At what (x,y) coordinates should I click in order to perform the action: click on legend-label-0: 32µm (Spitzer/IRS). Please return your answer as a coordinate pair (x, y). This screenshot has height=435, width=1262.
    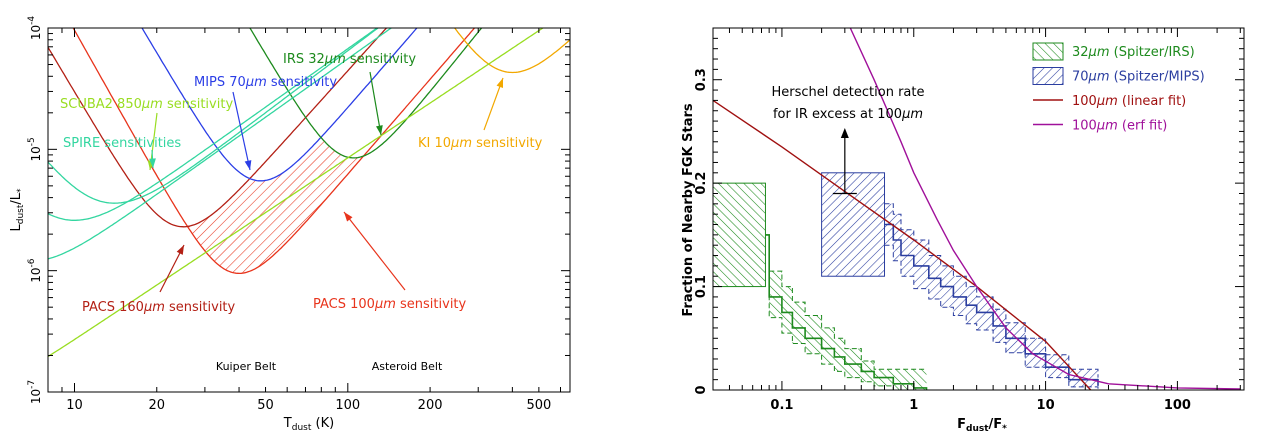
    Looking at the image, I should click on (1133, 52).